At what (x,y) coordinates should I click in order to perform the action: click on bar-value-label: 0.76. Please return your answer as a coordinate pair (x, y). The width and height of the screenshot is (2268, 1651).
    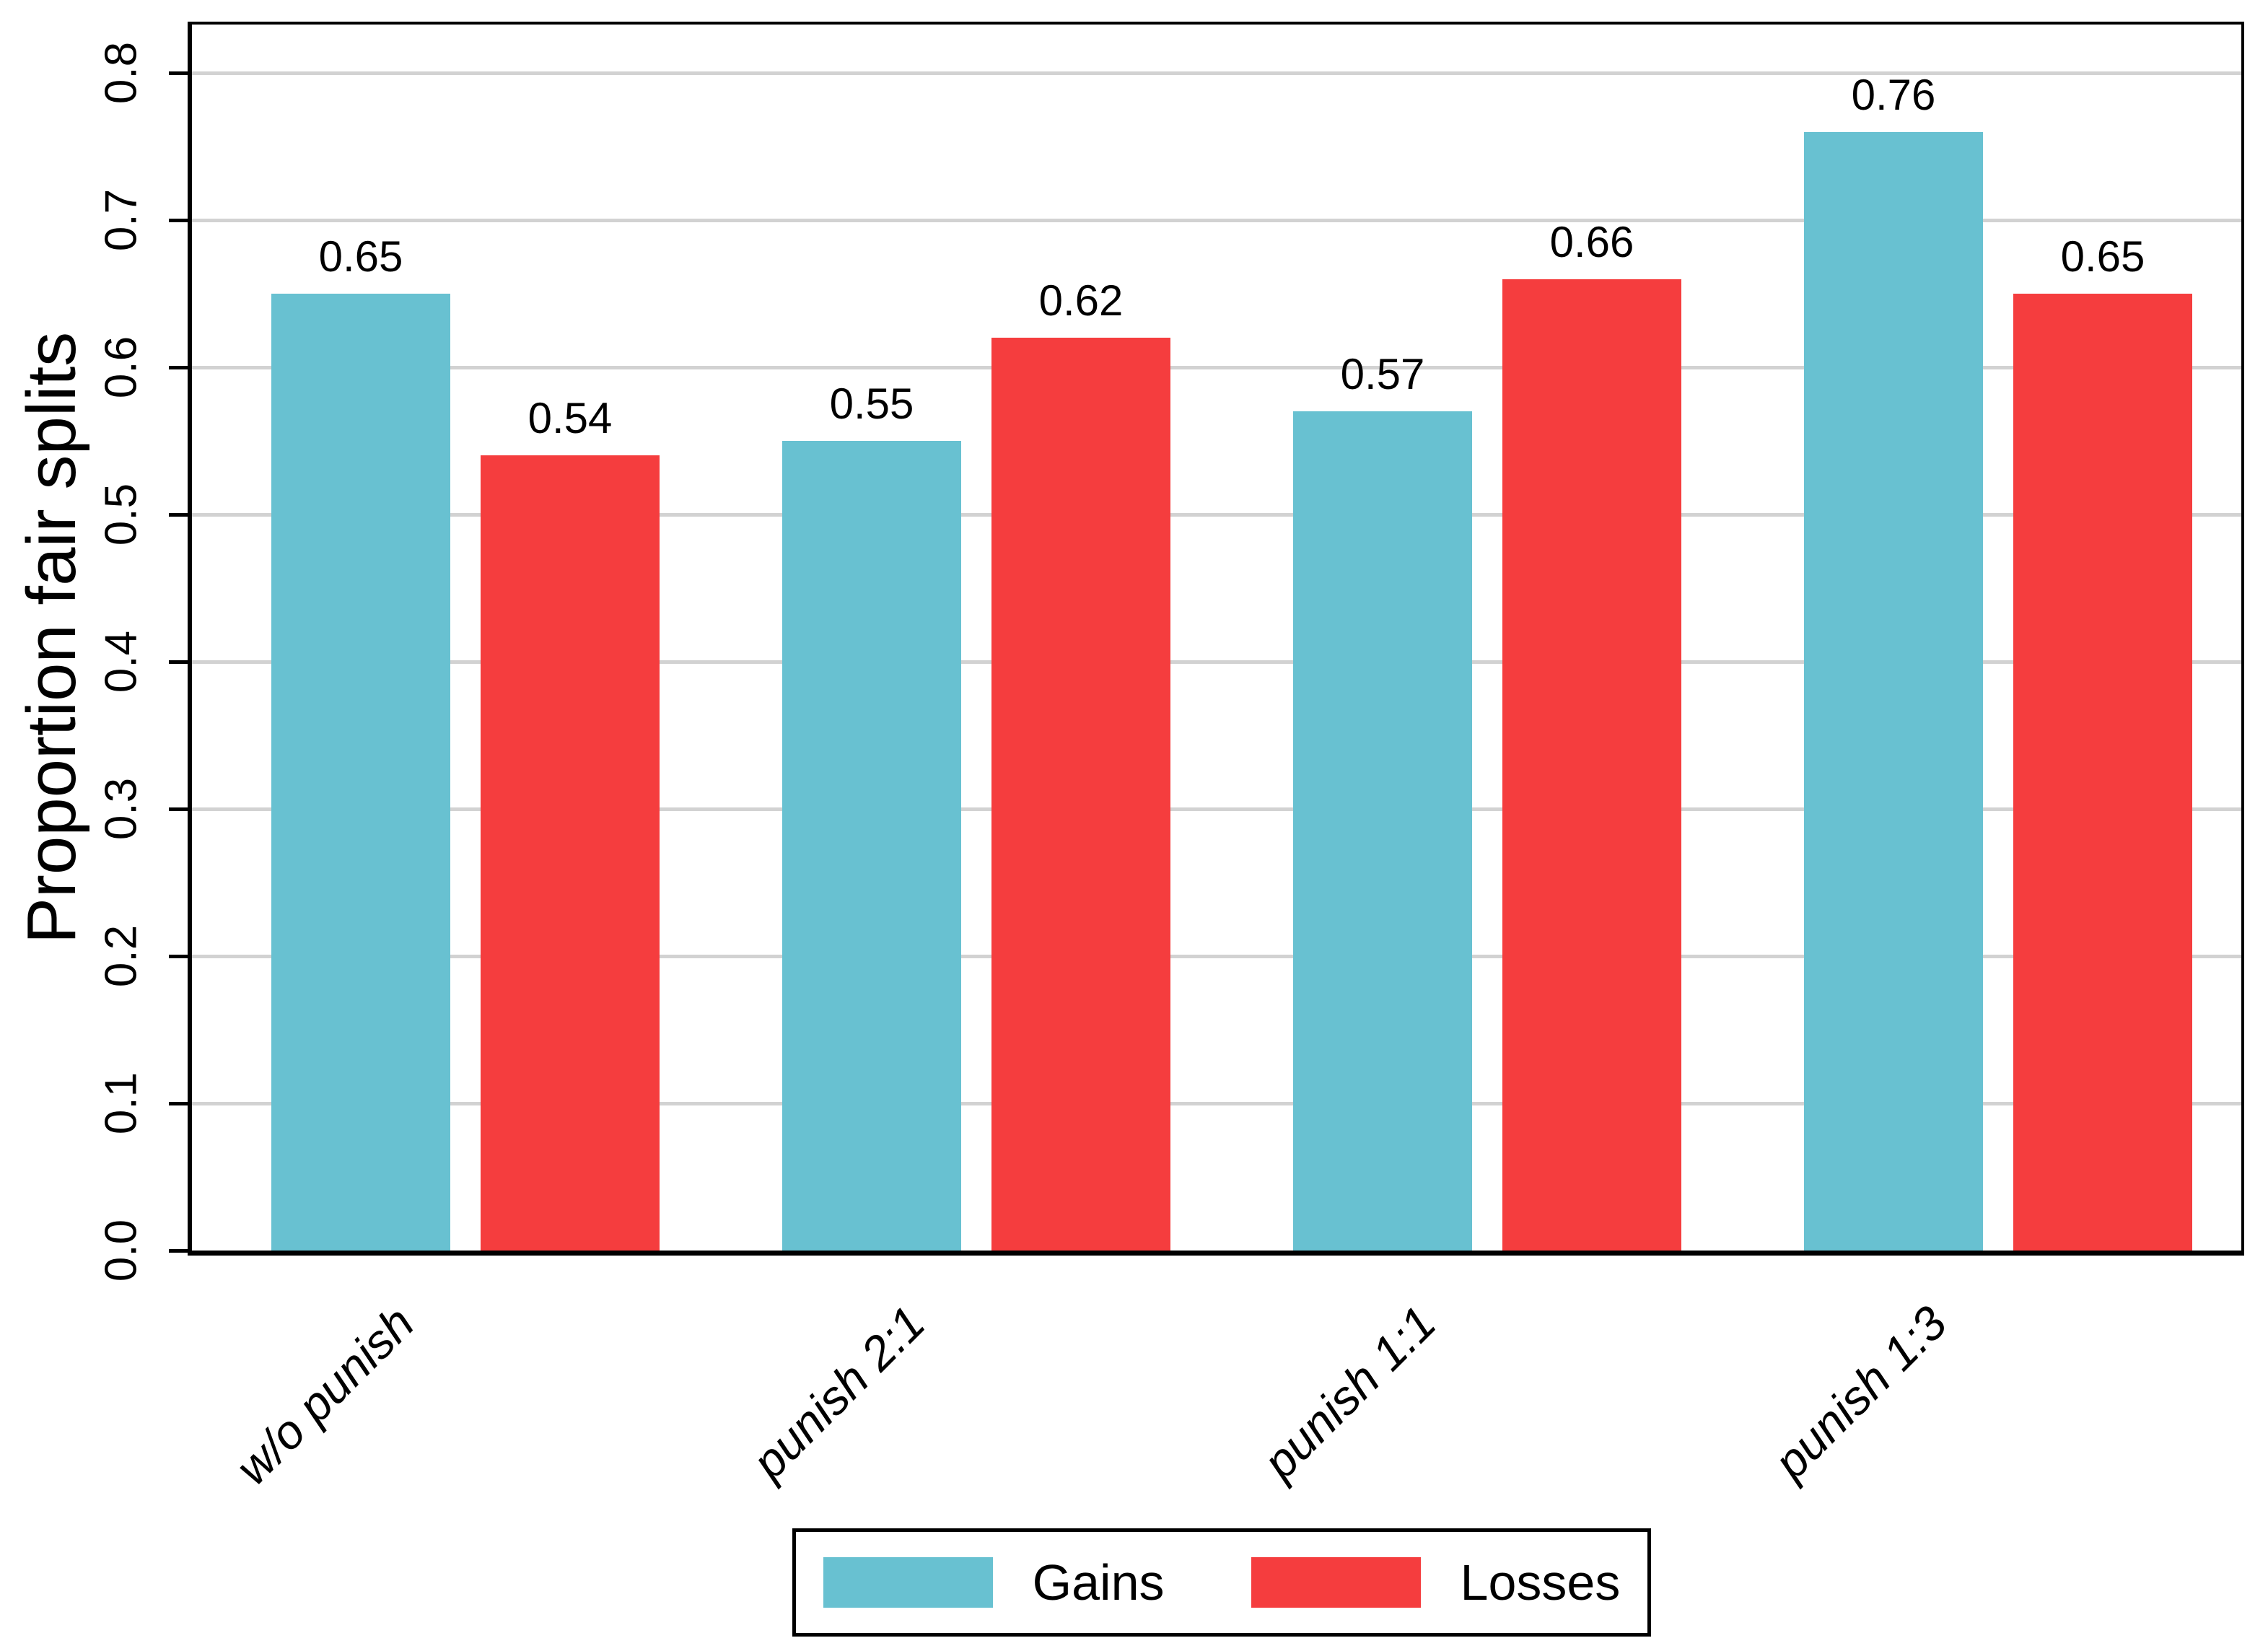
    Looking at the image, I should click on (1893, 95).